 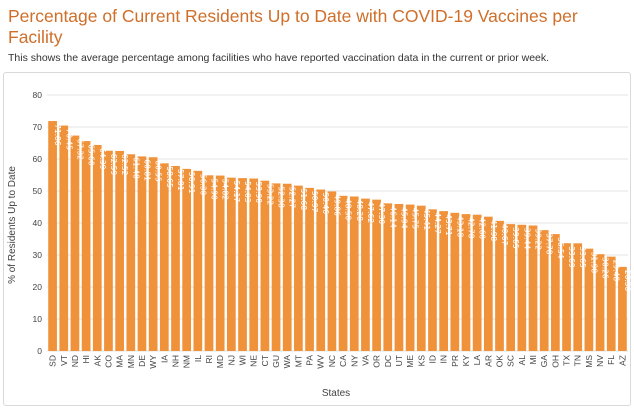 What do you see at coordinates (108, 250) in the screenshot?
I see `bar-co` at bounding box center [108, 250].